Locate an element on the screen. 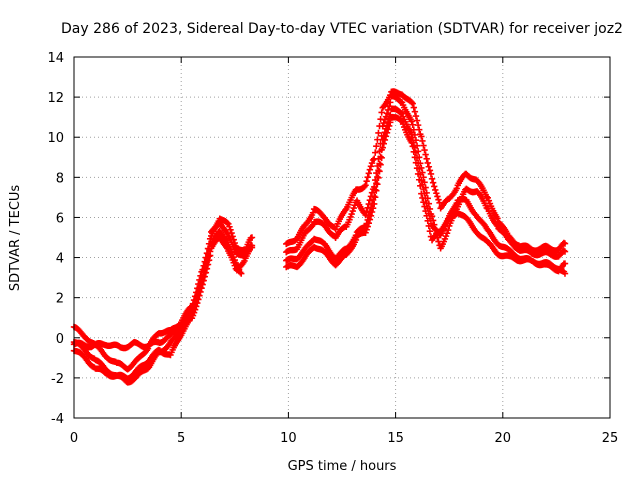  x-tick-label: 0 is located at coordinates (74, 438).